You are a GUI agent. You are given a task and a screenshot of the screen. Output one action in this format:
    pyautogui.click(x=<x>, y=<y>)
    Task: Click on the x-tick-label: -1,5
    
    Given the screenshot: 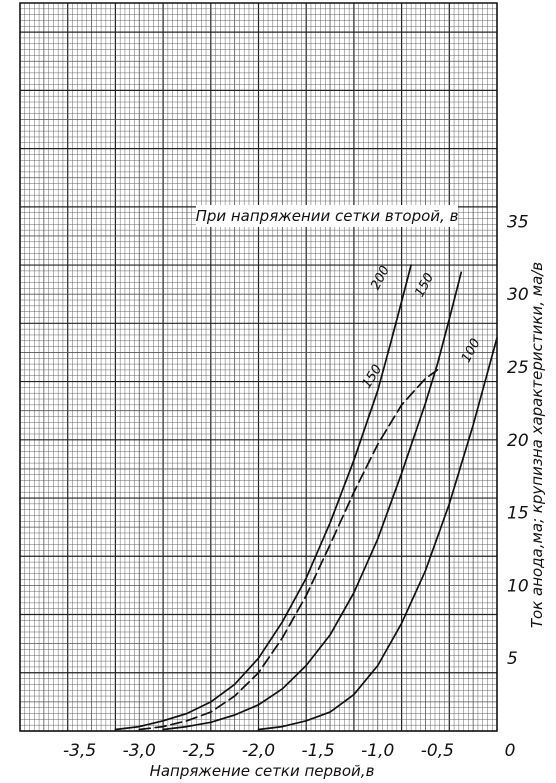 What is the action you would take?
    pyautogui.click(x=318, y=751)
    